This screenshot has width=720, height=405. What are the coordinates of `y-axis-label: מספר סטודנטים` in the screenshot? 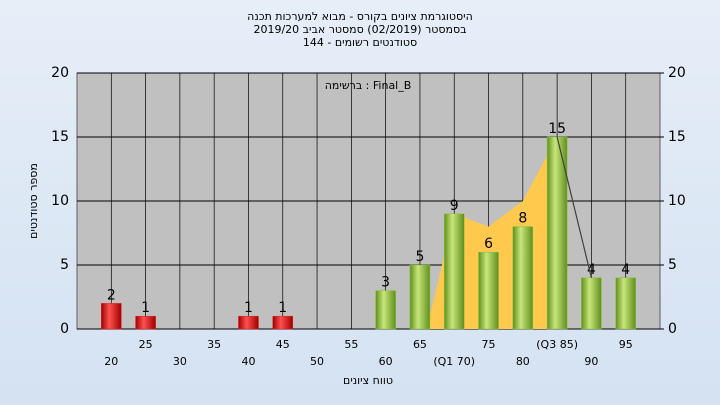 It's located at (33, 201).